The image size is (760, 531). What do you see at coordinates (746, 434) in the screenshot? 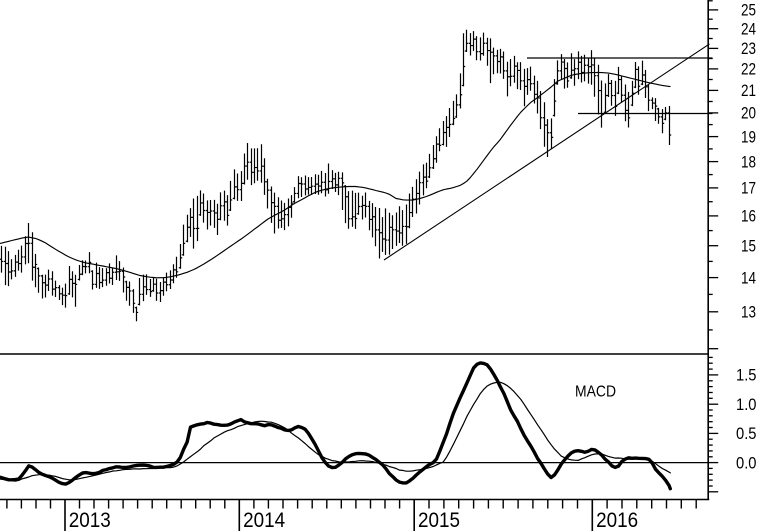
I see `svg-text: 0.5` at bounding box center [746, 434].